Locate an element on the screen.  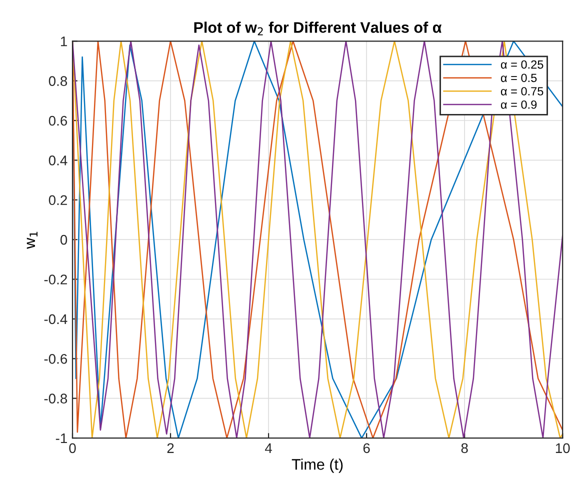
y-tick-label: 0.6 is located at coordinates (58, 121).